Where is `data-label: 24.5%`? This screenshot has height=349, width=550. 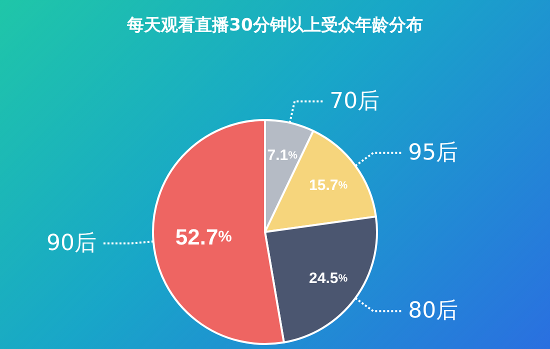
data-label: 24.5% is located at coordinates (328, 278).